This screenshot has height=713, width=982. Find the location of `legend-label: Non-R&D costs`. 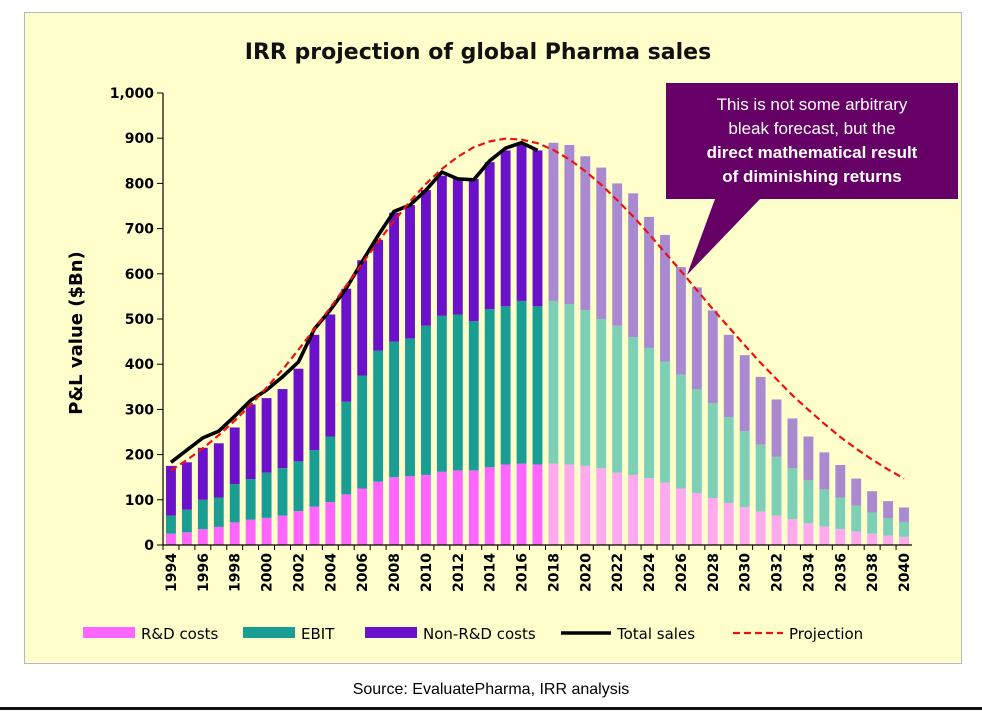

legend-label: Non-R&D costs is located at coordinates (479, 634).